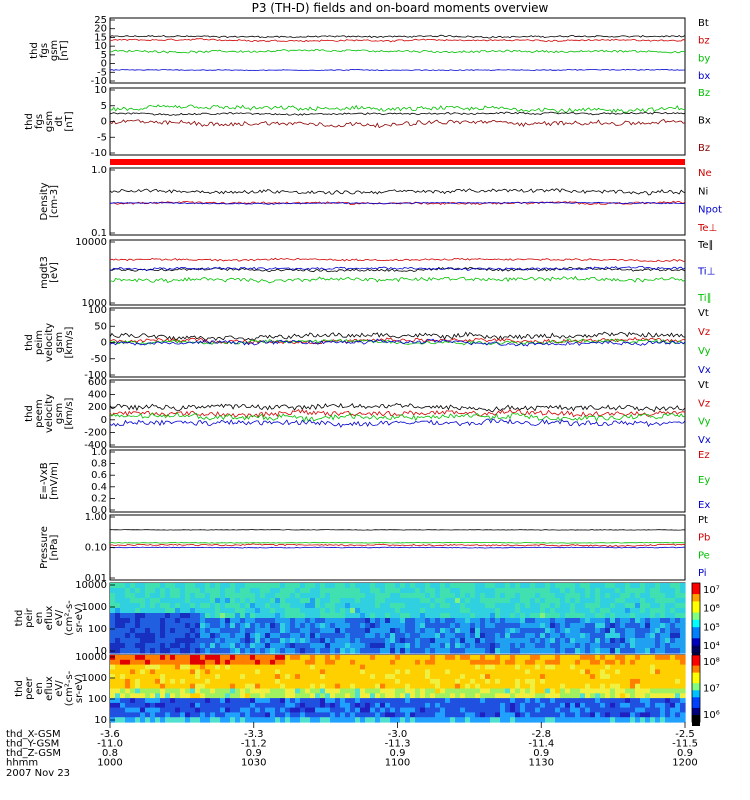  What do you see at coordinates (32, 744) in the screenshot?
I see `x-axis-row-label: thd_Y-GSM` at bounding box center [32, 744].